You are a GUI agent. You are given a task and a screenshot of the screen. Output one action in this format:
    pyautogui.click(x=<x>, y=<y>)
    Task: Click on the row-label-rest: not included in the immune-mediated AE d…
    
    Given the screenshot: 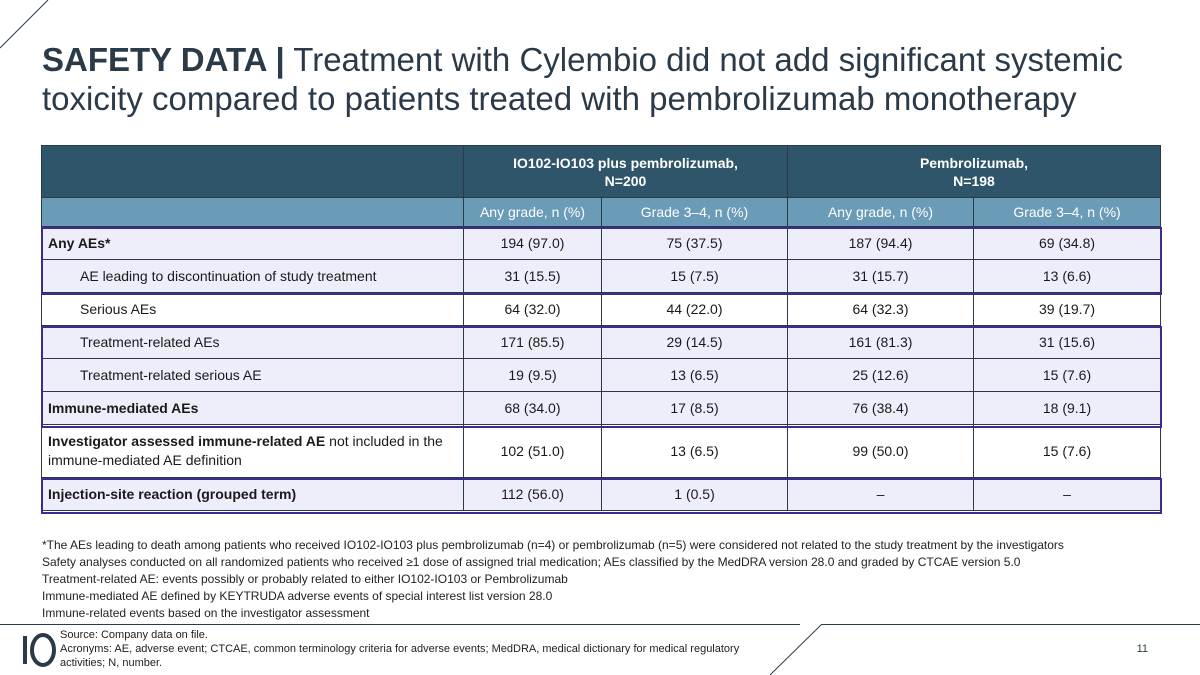 What is the action you would take?
    pyautogui.click(x=245, y=450)
    